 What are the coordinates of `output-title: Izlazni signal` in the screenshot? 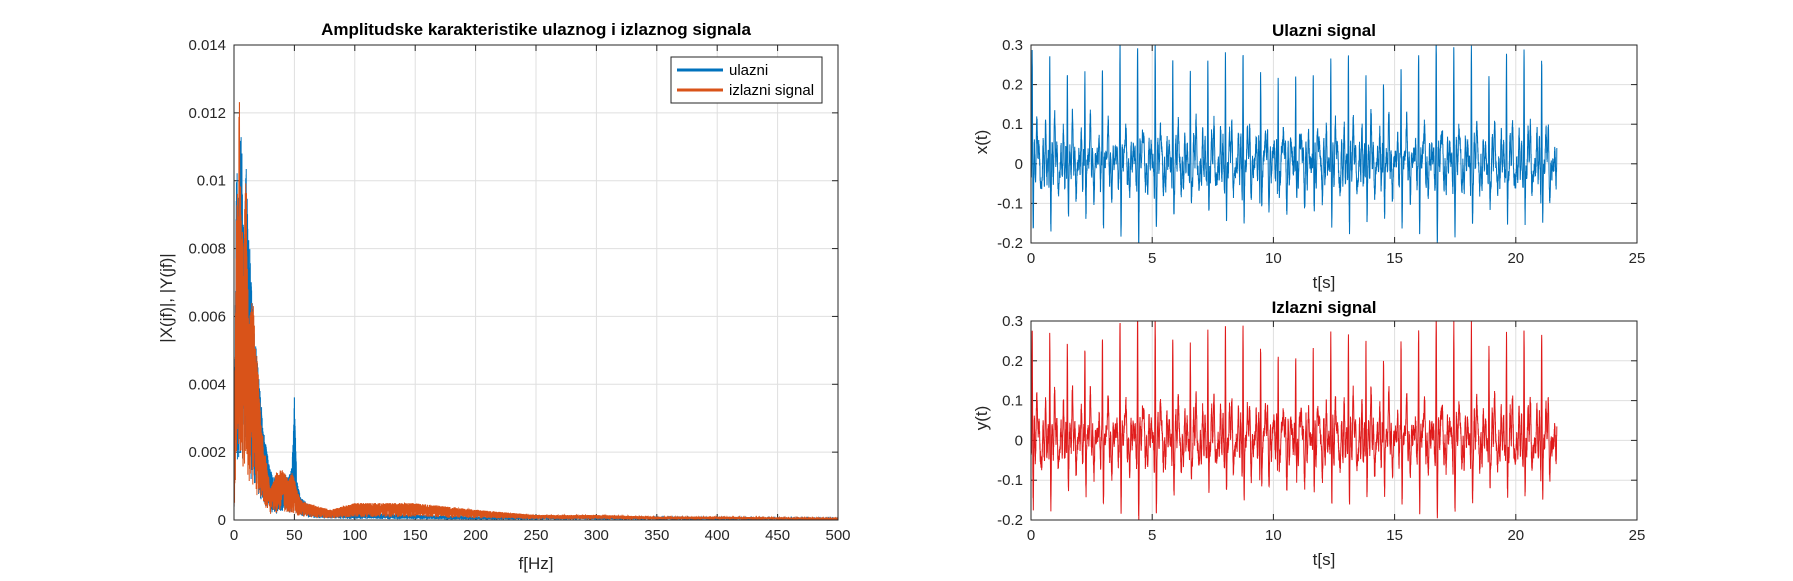 It's located at (1324, 307).